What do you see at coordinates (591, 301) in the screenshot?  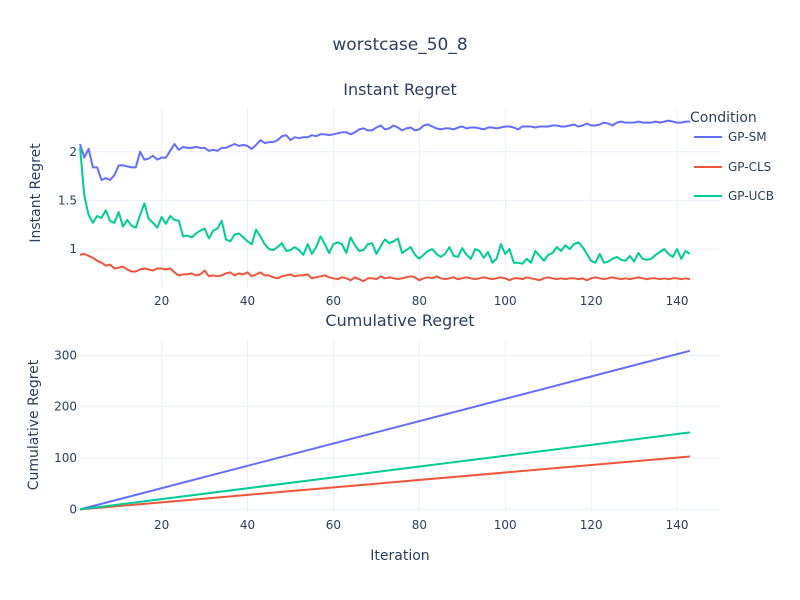 I see `instant-regret-x-tick-label: 120` at bounding box center [591, 301].